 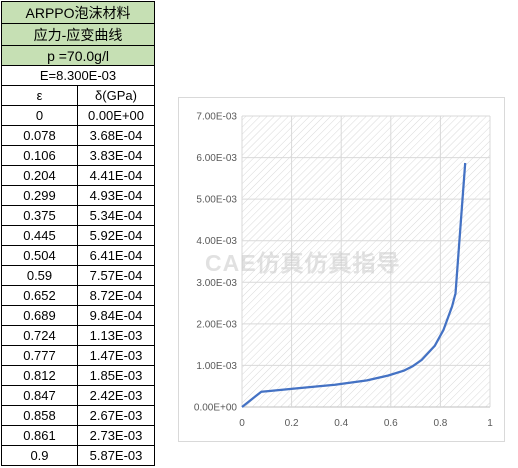 I want to click on stress-cell: 5.34E-04, so click(x=116, y=215).